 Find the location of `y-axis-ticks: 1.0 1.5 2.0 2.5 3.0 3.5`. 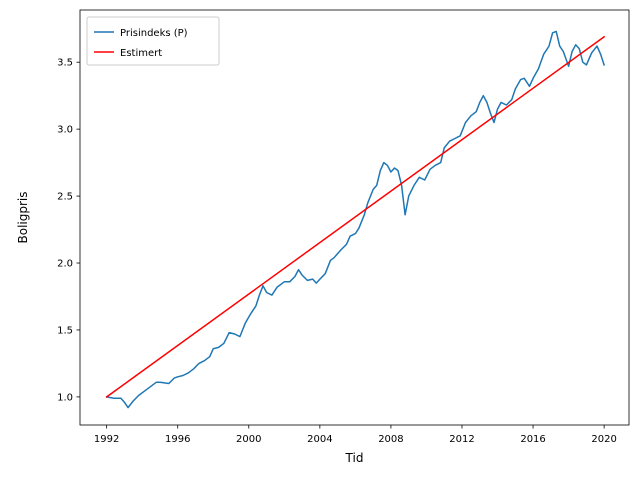

y-axis-ticks: 1.0 1.5 2.0 2.5 3.0 3.5 is located at coordinates (68, 230).